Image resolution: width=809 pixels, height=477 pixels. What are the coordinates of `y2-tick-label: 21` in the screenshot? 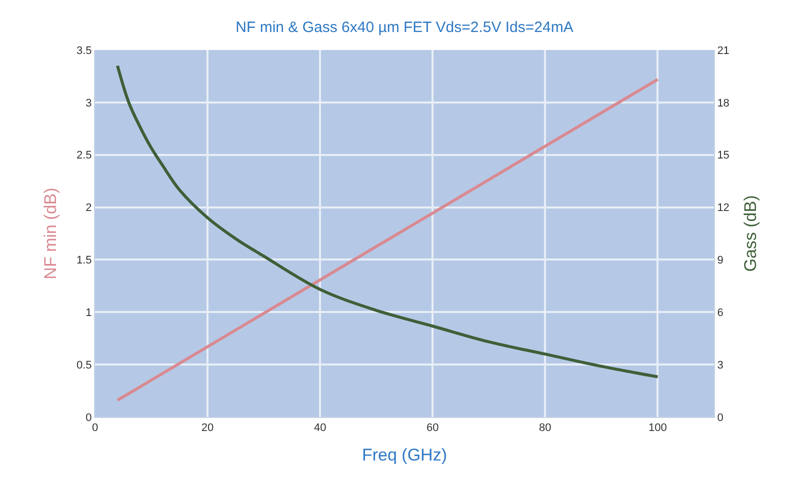 It's located at (723, 50).